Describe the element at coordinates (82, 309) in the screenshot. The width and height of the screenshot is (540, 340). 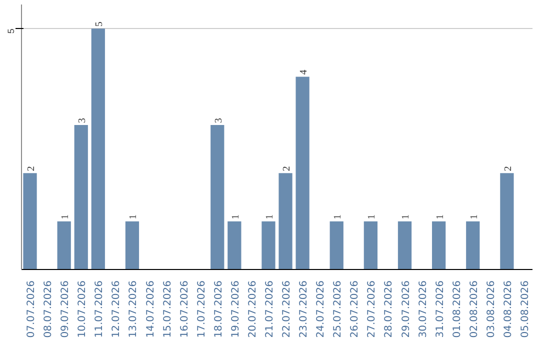
I see `x-tick-label: 10.07.2026` at that location.